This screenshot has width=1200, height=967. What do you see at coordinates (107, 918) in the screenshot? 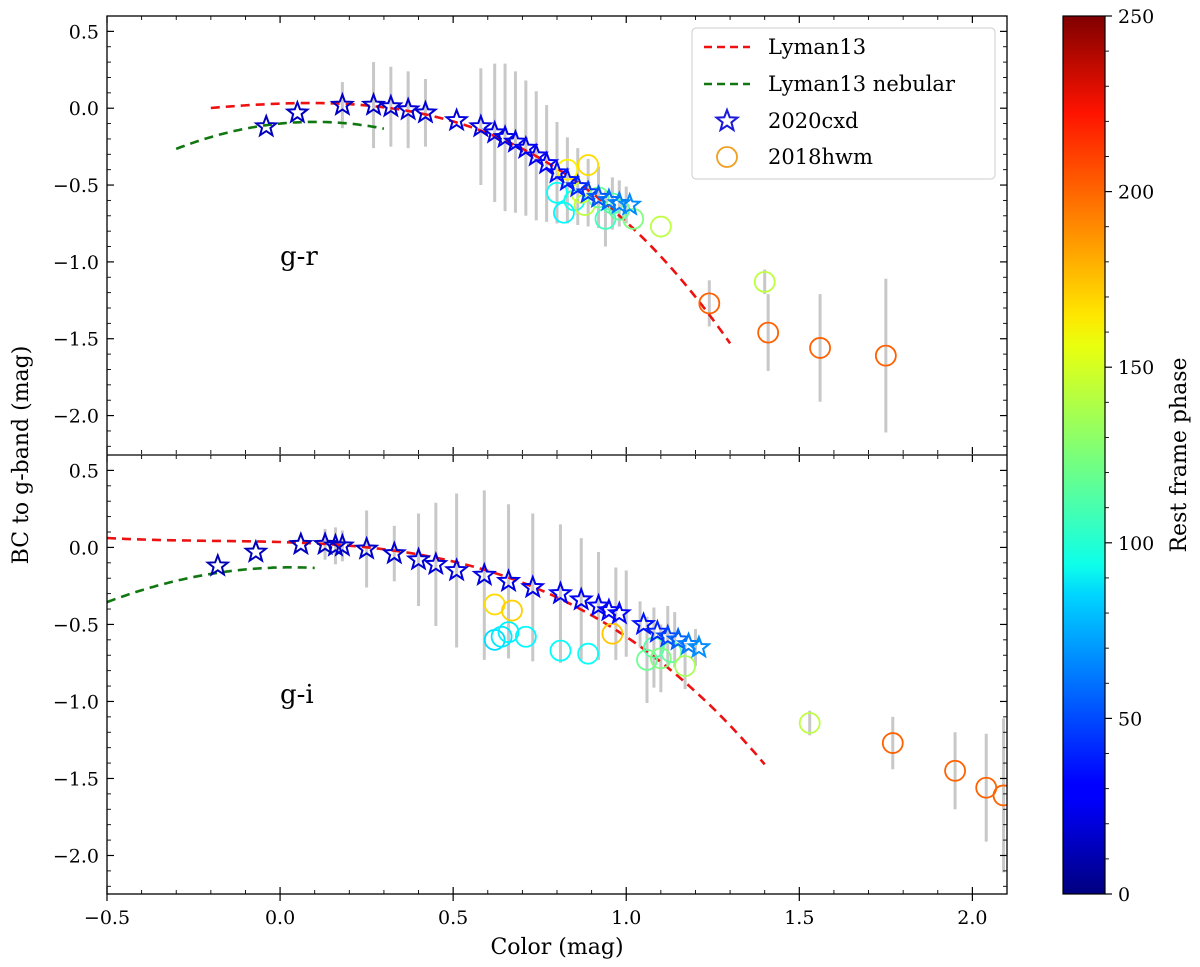
I see `x-tick-label: −0.5` at bounding box center [107, 918].